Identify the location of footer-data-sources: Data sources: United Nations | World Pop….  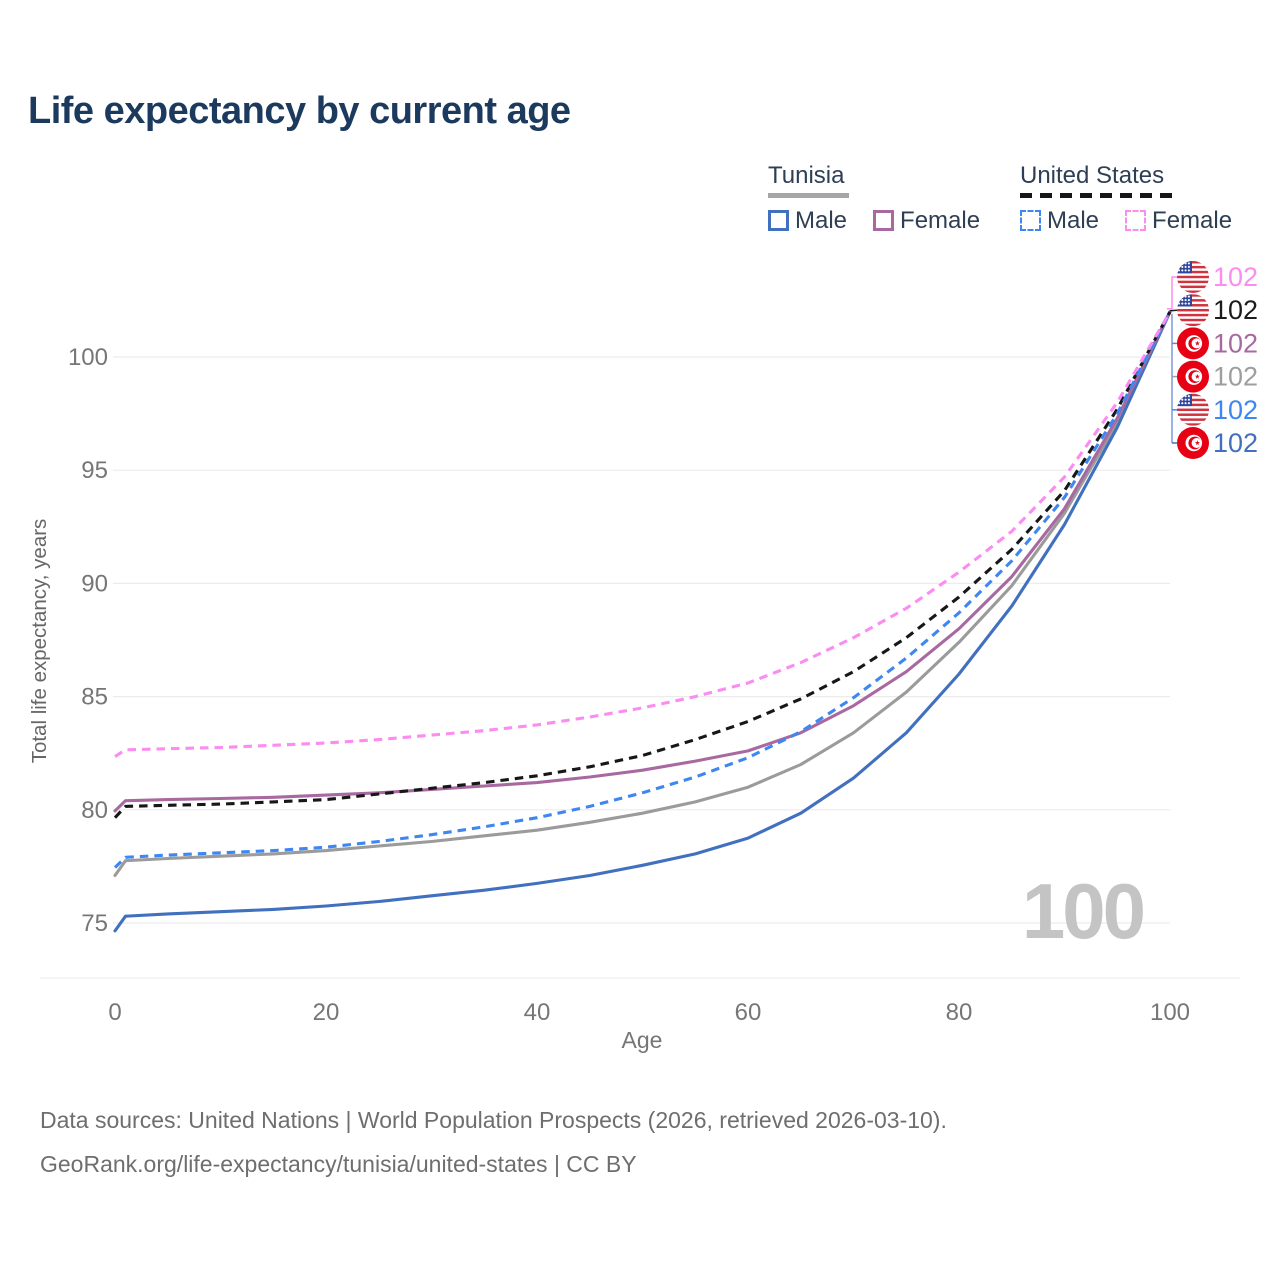
(493, 1120).